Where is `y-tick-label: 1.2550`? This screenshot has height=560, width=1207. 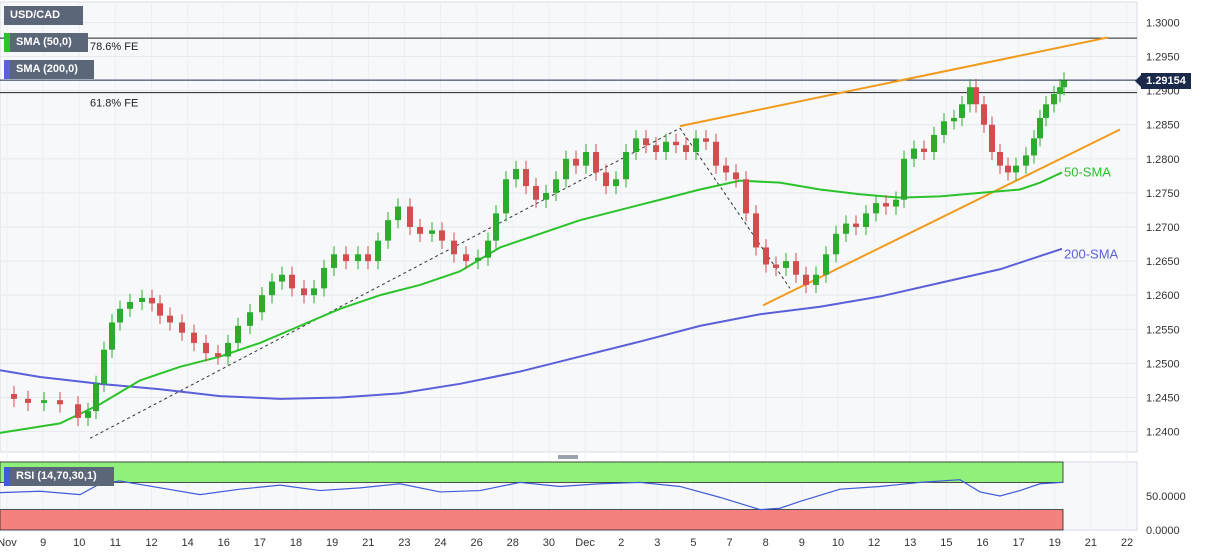 y-tick-label: 1.2550 is located at coordinates (1163, 330).